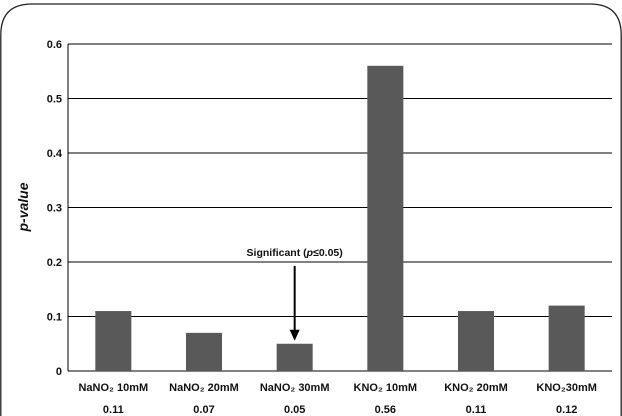  I want to click on data-label: 0.07, so click(203, 410).